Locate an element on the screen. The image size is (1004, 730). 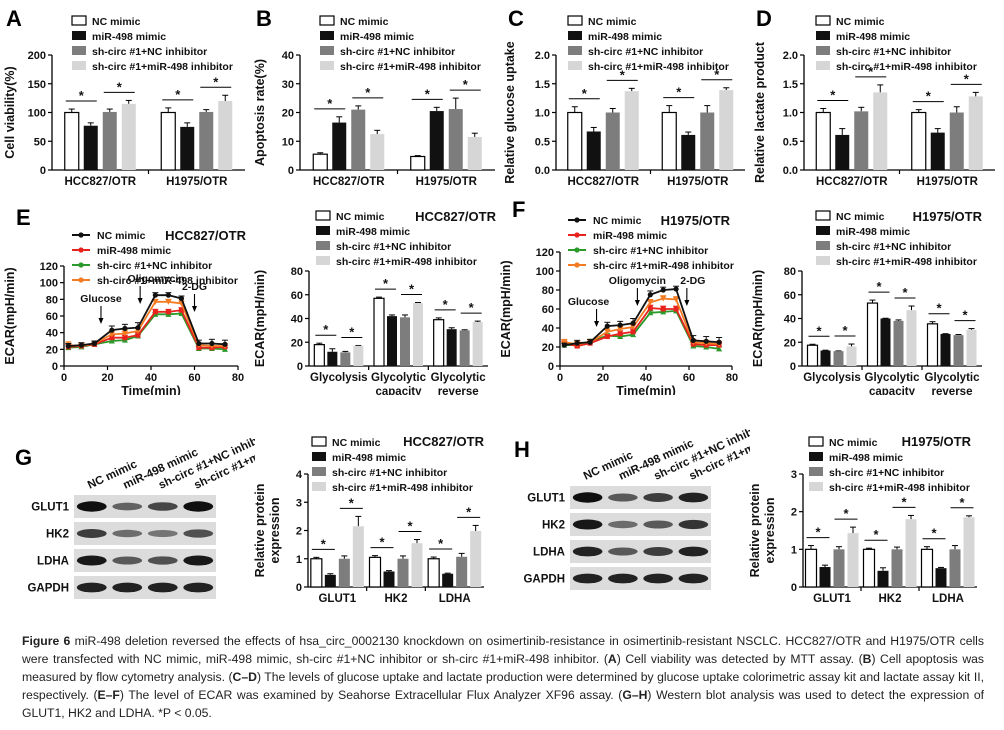
protein-label: GAPDH is located at coordinates (544, 580).